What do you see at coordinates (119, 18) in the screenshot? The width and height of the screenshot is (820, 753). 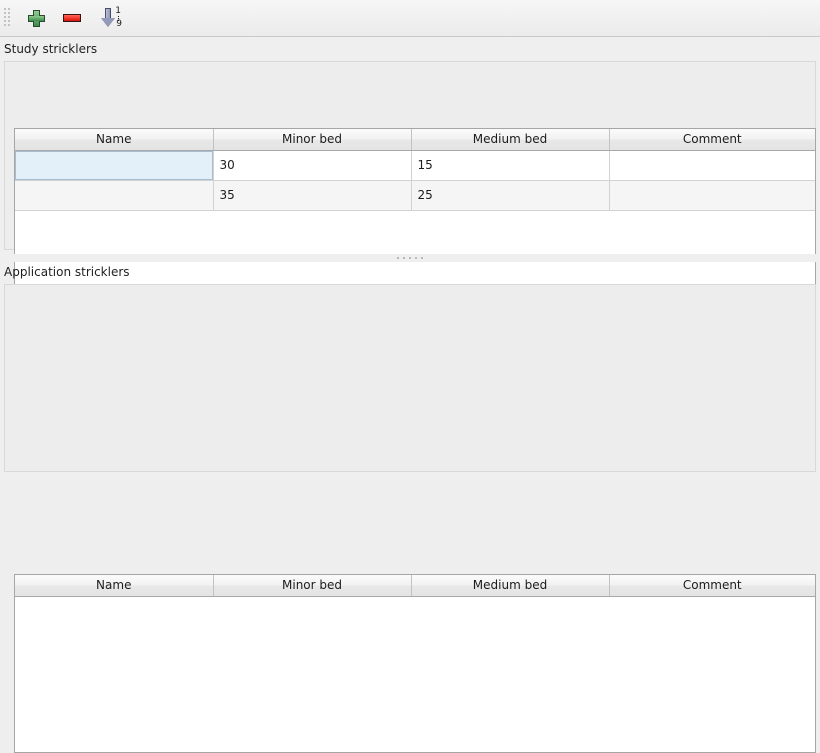 I see `sort-ellipsis-icon` at bounding box center [119, 18].